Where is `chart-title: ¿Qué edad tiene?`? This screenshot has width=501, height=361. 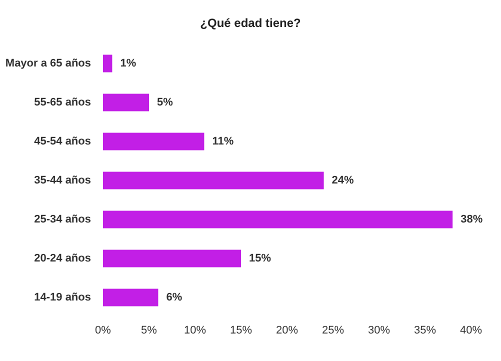
chart-title: ¿Qué edad tiene? is located at coordinates (250, 23).